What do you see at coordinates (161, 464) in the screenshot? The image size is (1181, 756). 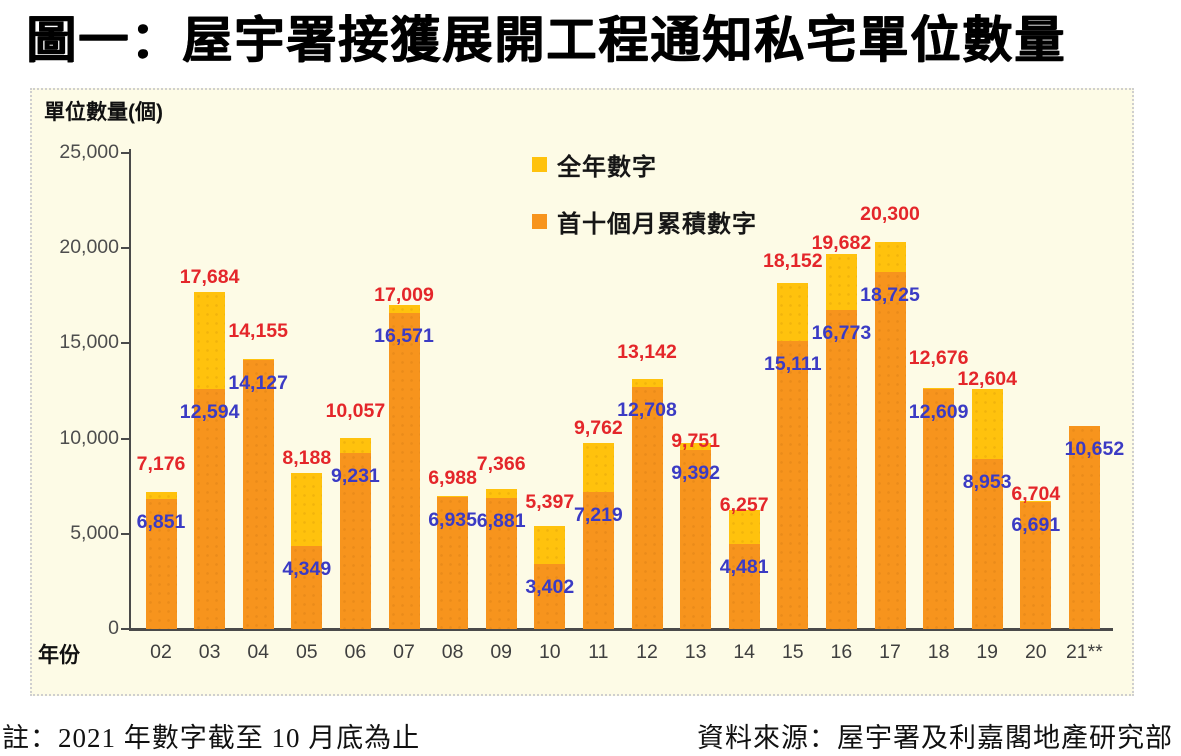 I see `full-year-value-label: 7,176` at bounding box center [161, 464].